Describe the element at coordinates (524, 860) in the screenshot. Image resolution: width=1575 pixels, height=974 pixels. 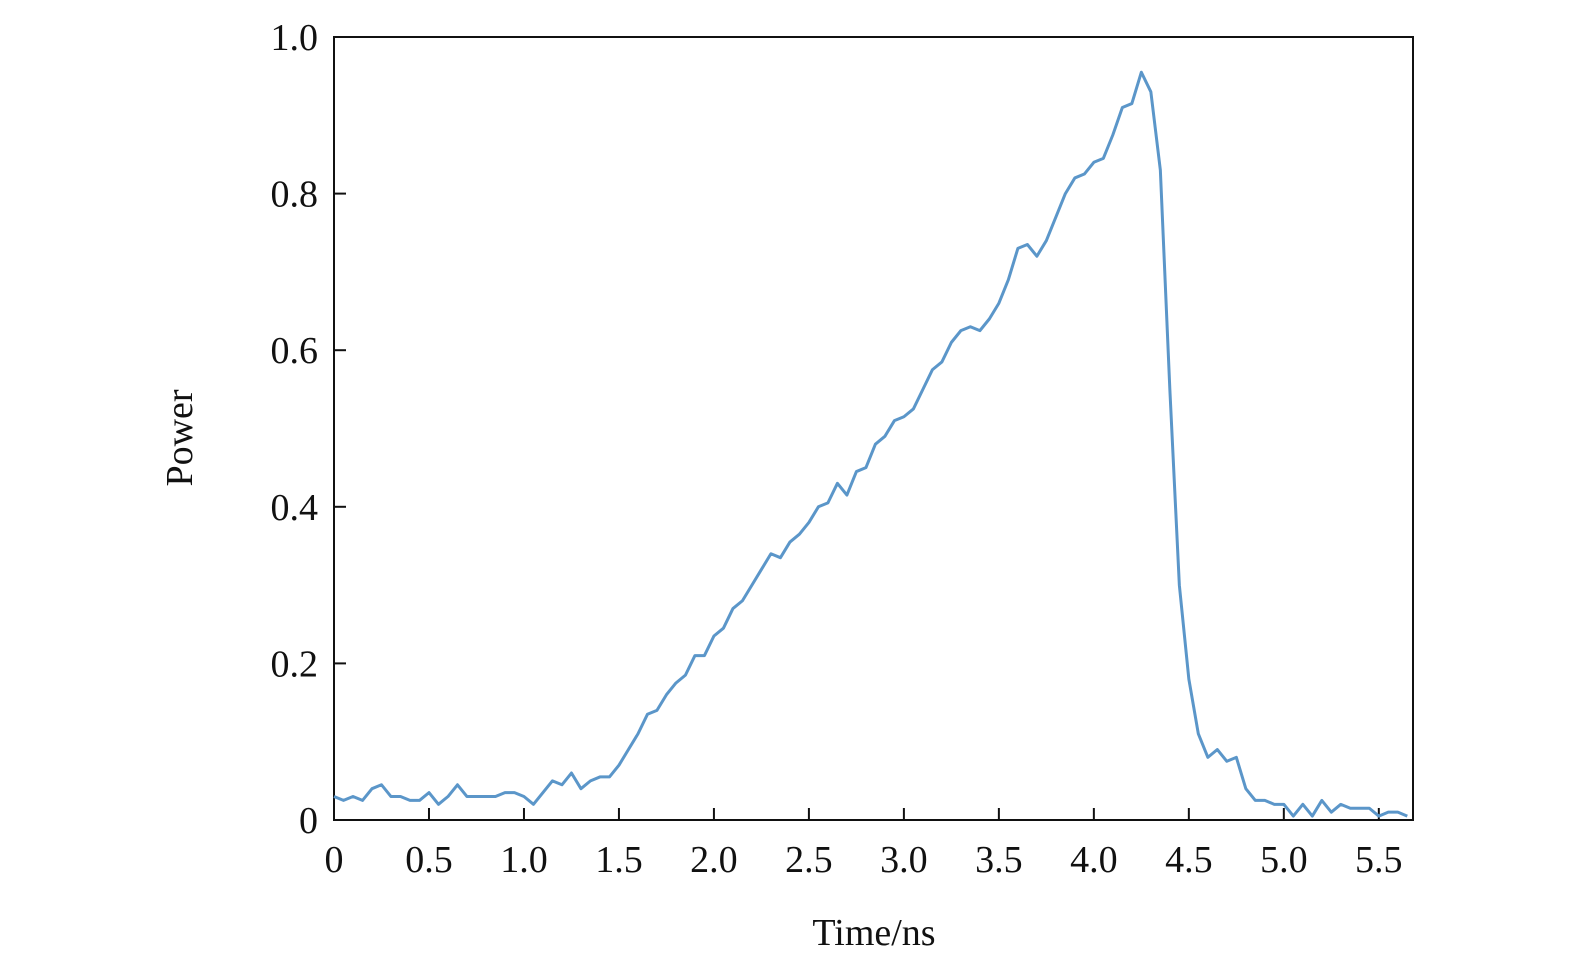
I see `x-tick-label: 1.0` at that location.